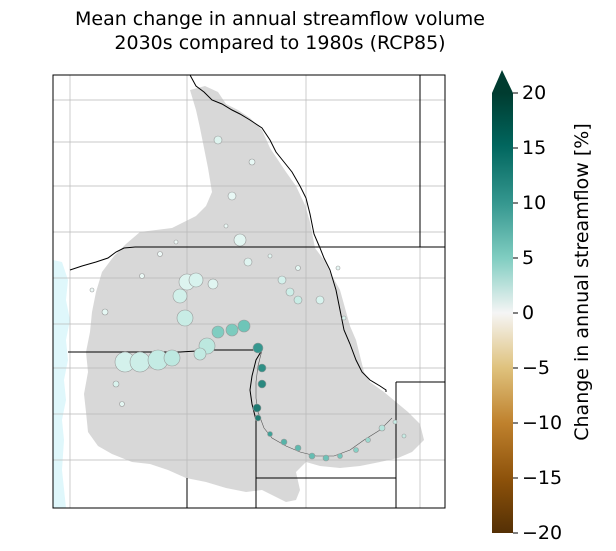 This screenshot has height=551, width=616. What do you see at coordinates (279, 19) in the screenshot?
I see `map-title-line-1: Mean change in annual streamflow volume` at bounding box center [279, 19].